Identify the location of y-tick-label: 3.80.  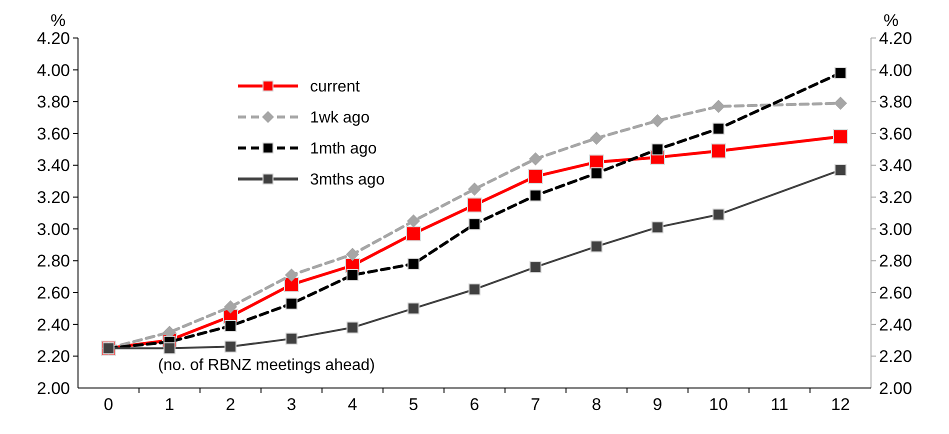
(53, 102).